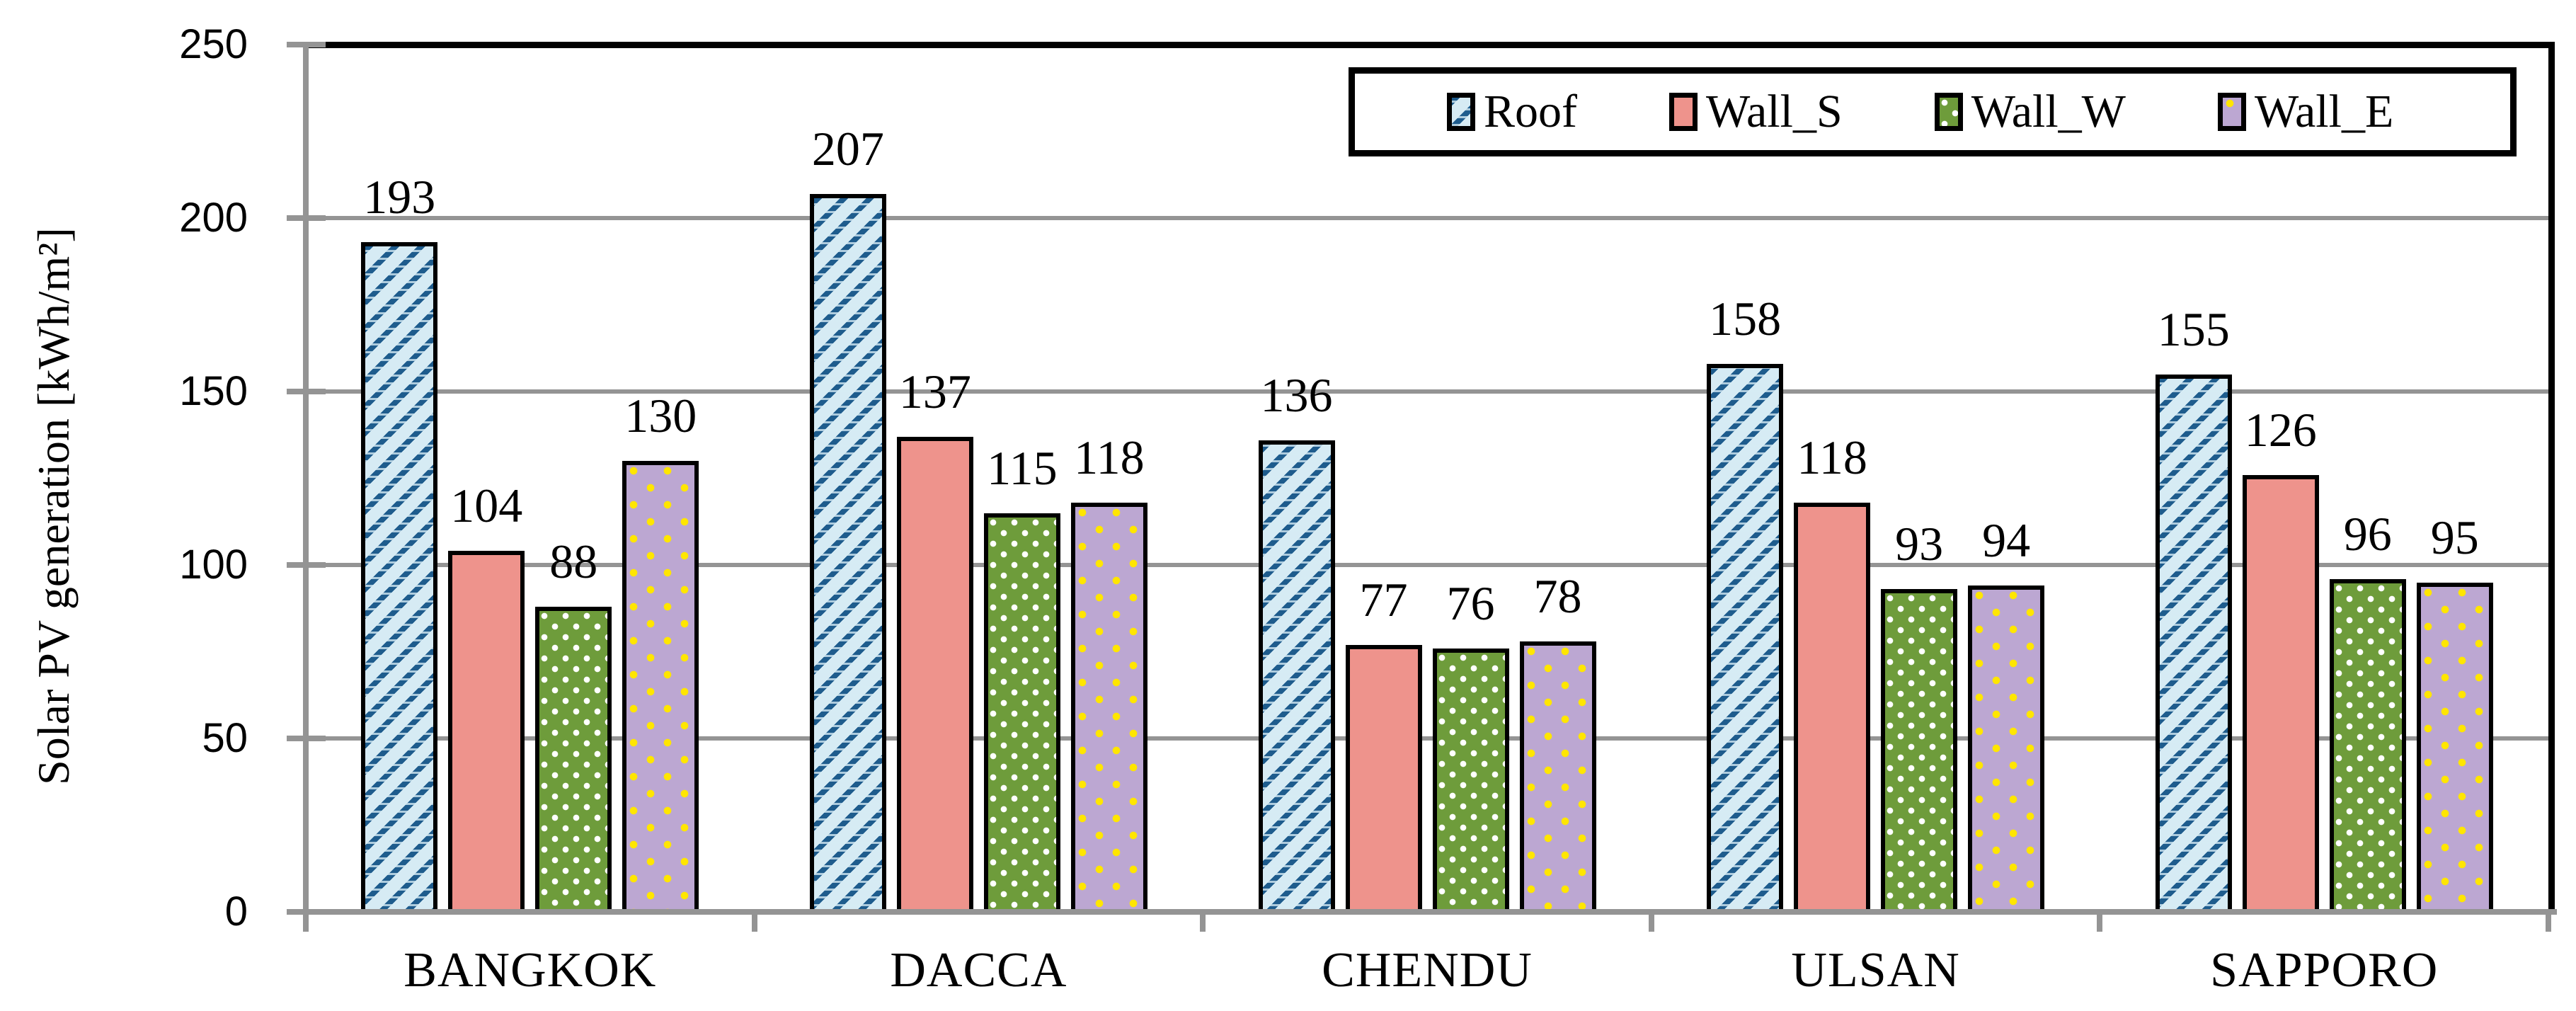 The image size is (2576, 1011). I want to click on data-label-wall_e-chendu: 78, so click(1557, 596).